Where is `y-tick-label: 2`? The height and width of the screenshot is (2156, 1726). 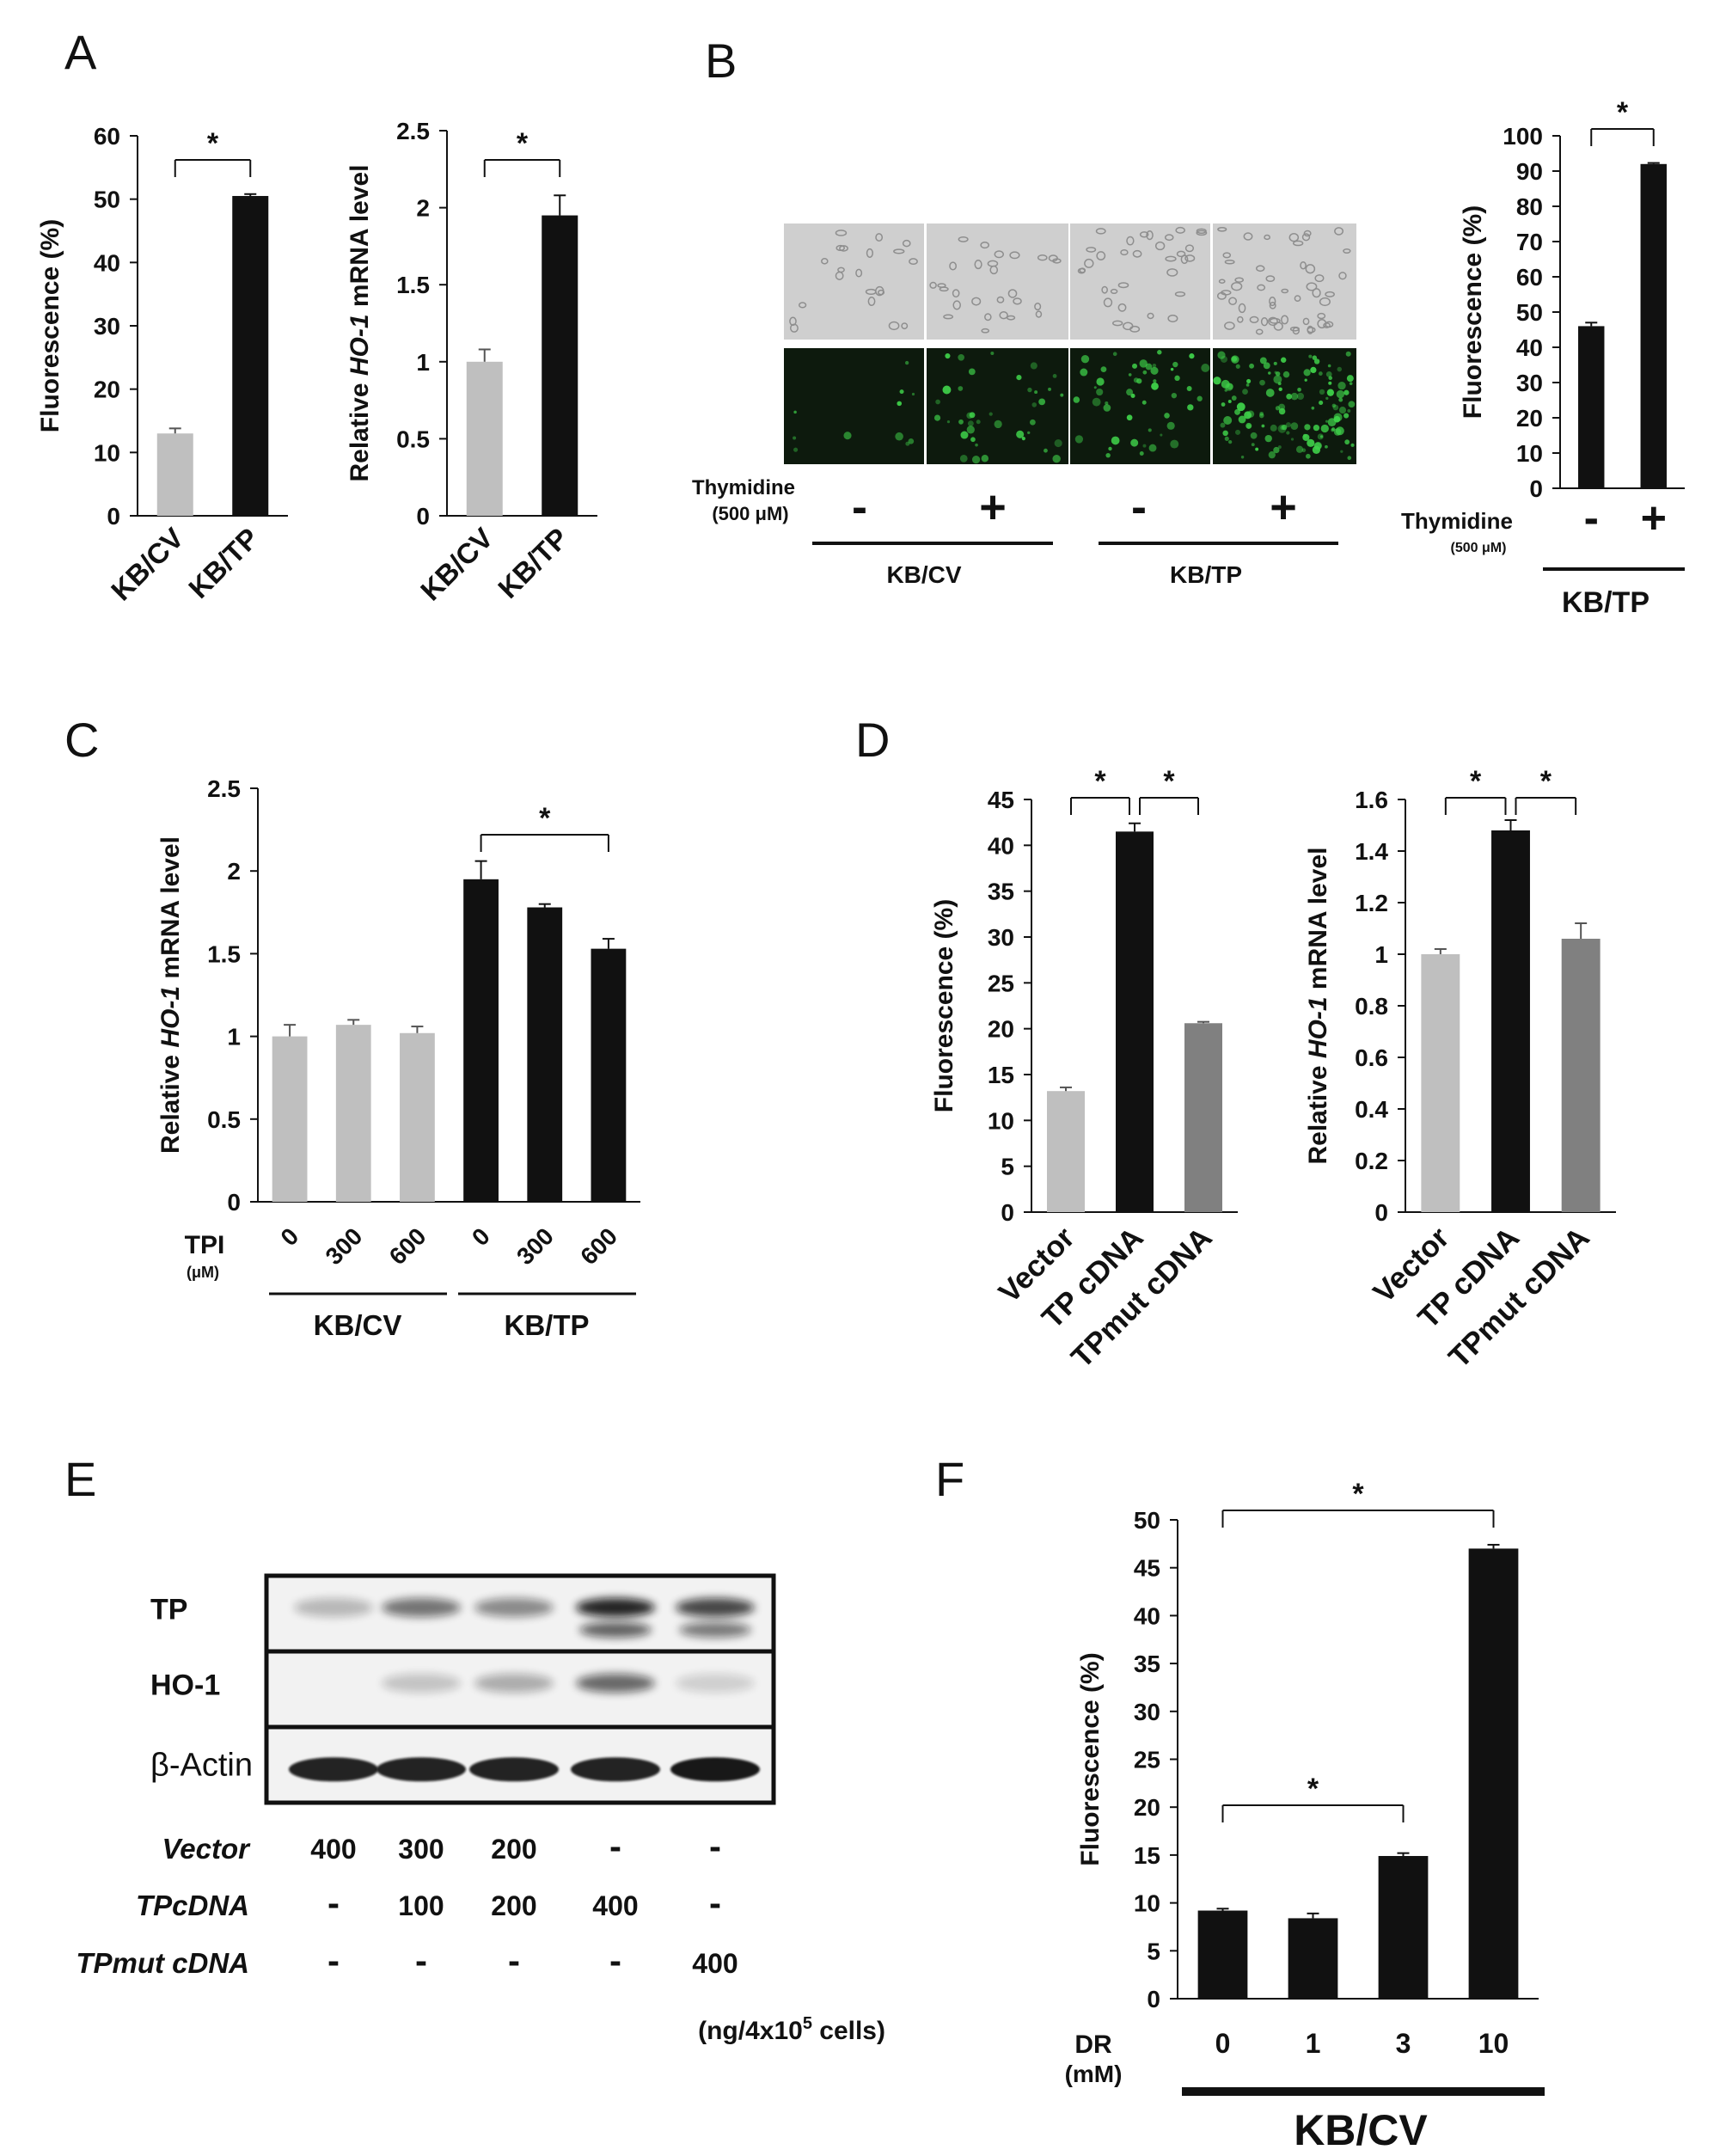 y-tick-label: 2 is located at coordinates (234, 871).